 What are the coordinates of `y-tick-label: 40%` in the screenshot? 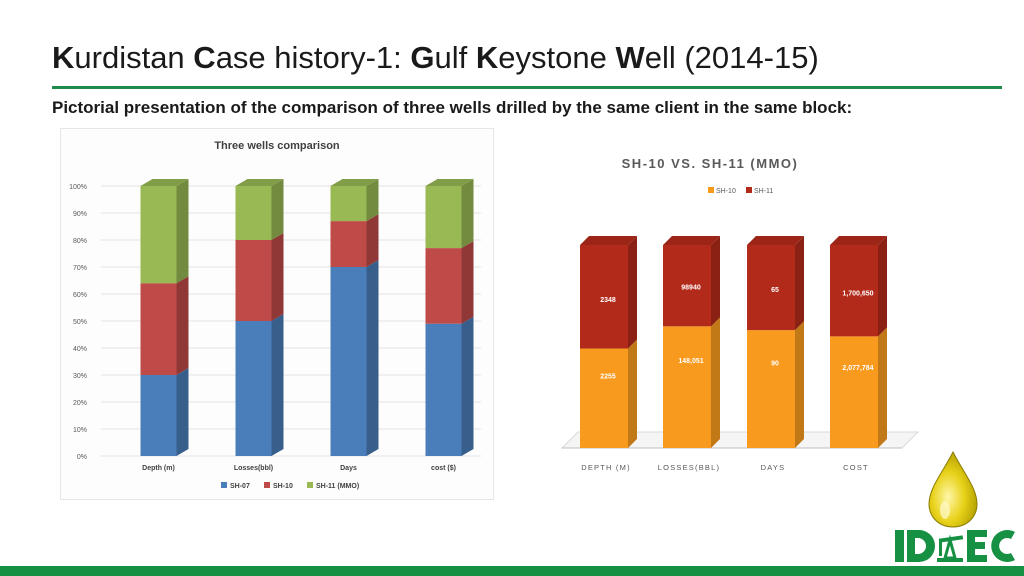 It's located at (80, 349).